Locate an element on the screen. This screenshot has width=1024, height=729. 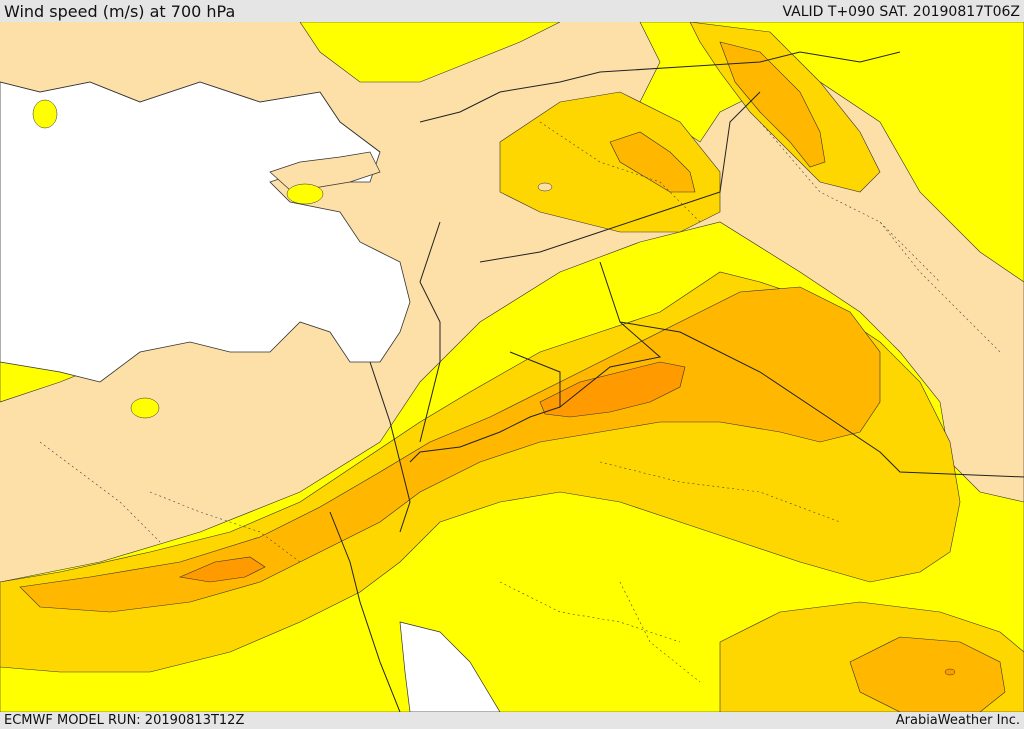
coastline-north is located at coordinates (190, 117).